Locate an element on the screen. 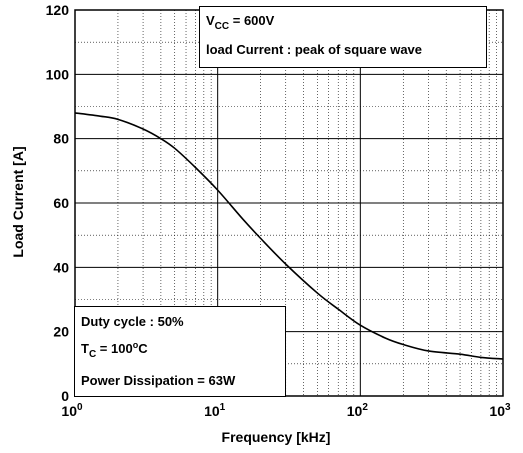  y-tick-label: 120 is located at coordinates (58, 10).